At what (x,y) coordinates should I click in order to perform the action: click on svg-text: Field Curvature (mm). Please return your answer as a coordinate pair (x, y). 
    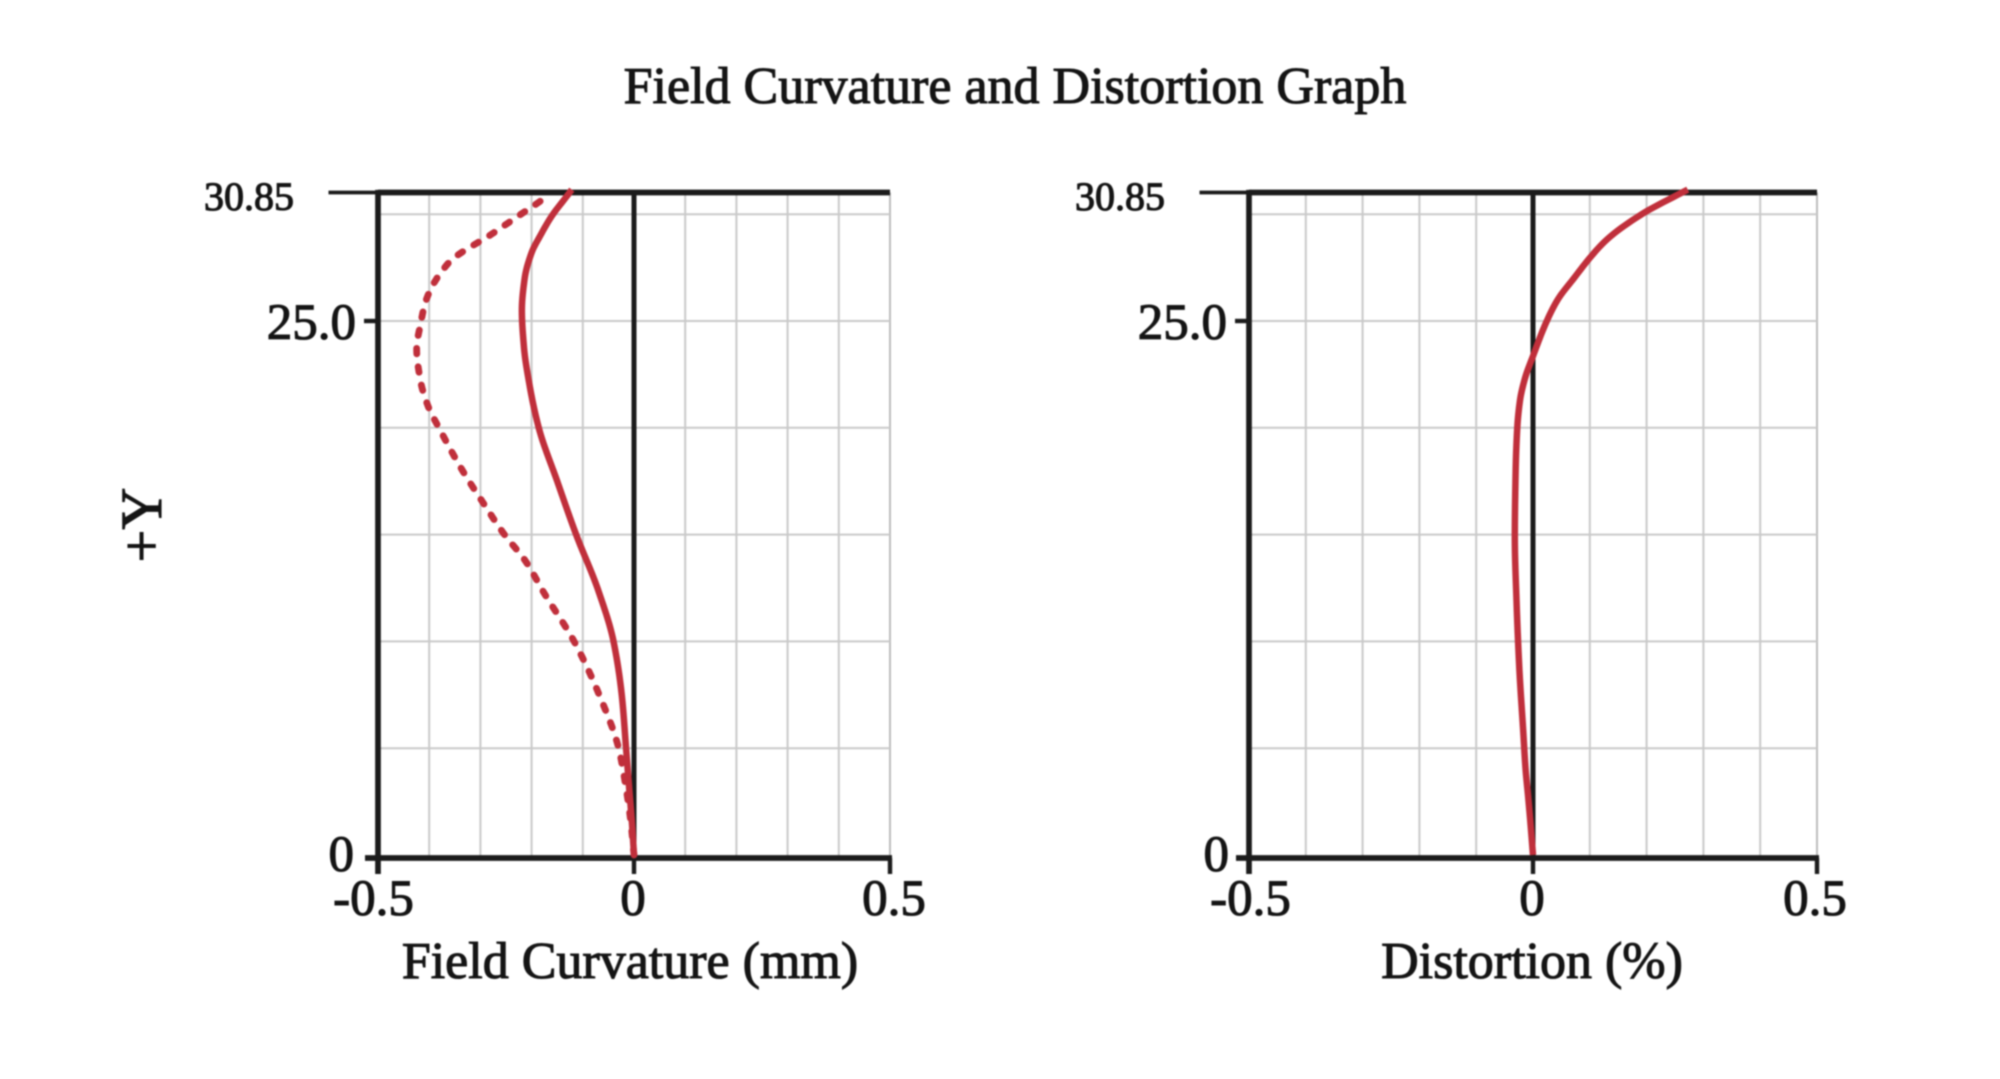
    Looking at the image, I should click on (630, 961).